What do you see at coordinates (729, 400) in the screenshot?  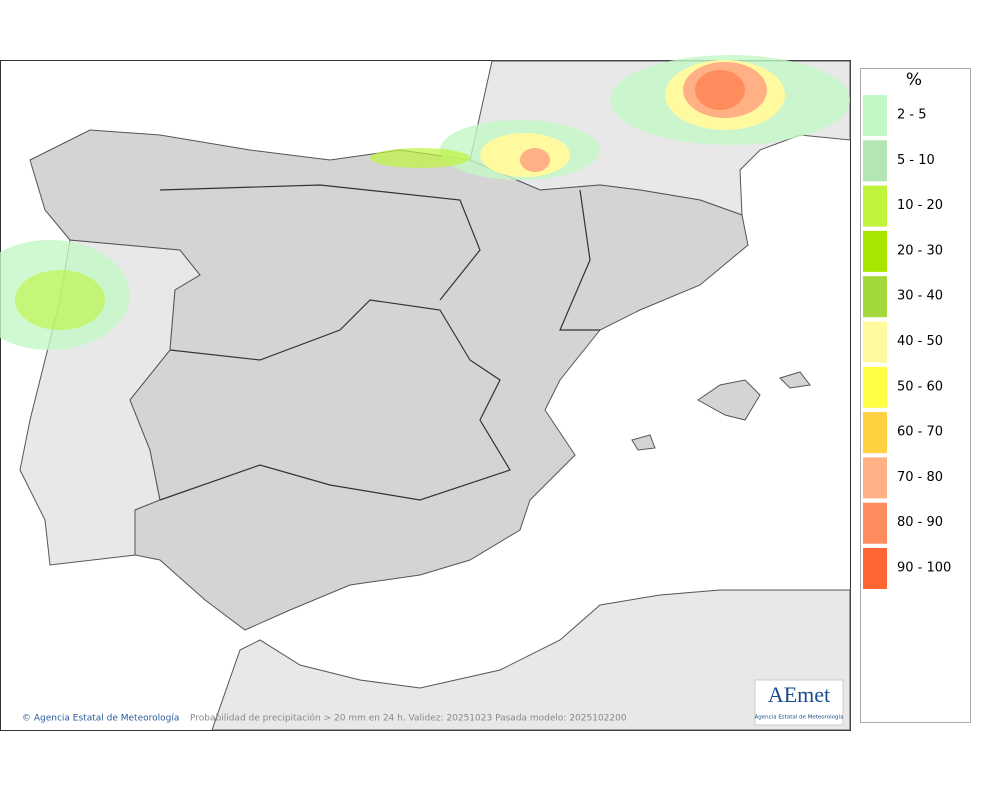 I see `mallorca` at bounding box center [729, 400].